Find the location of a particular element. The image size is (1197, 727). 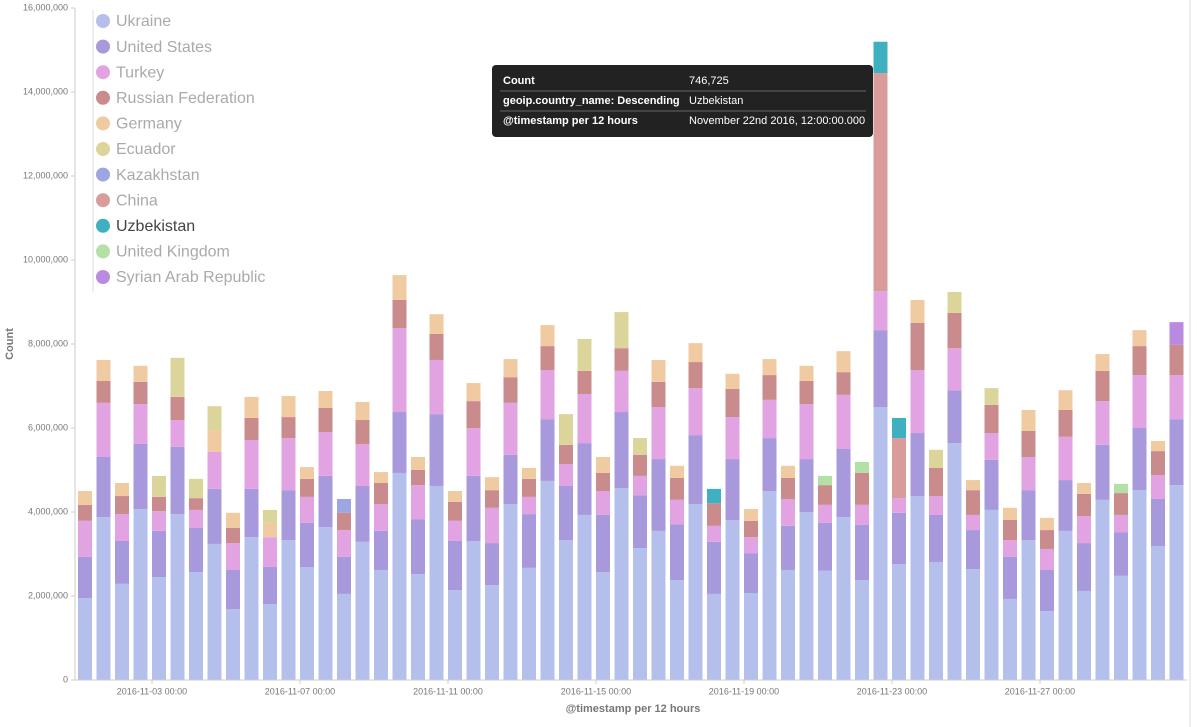

x-tick-label: 2016-11-07 00:00 is located at coordinates (300, 691).